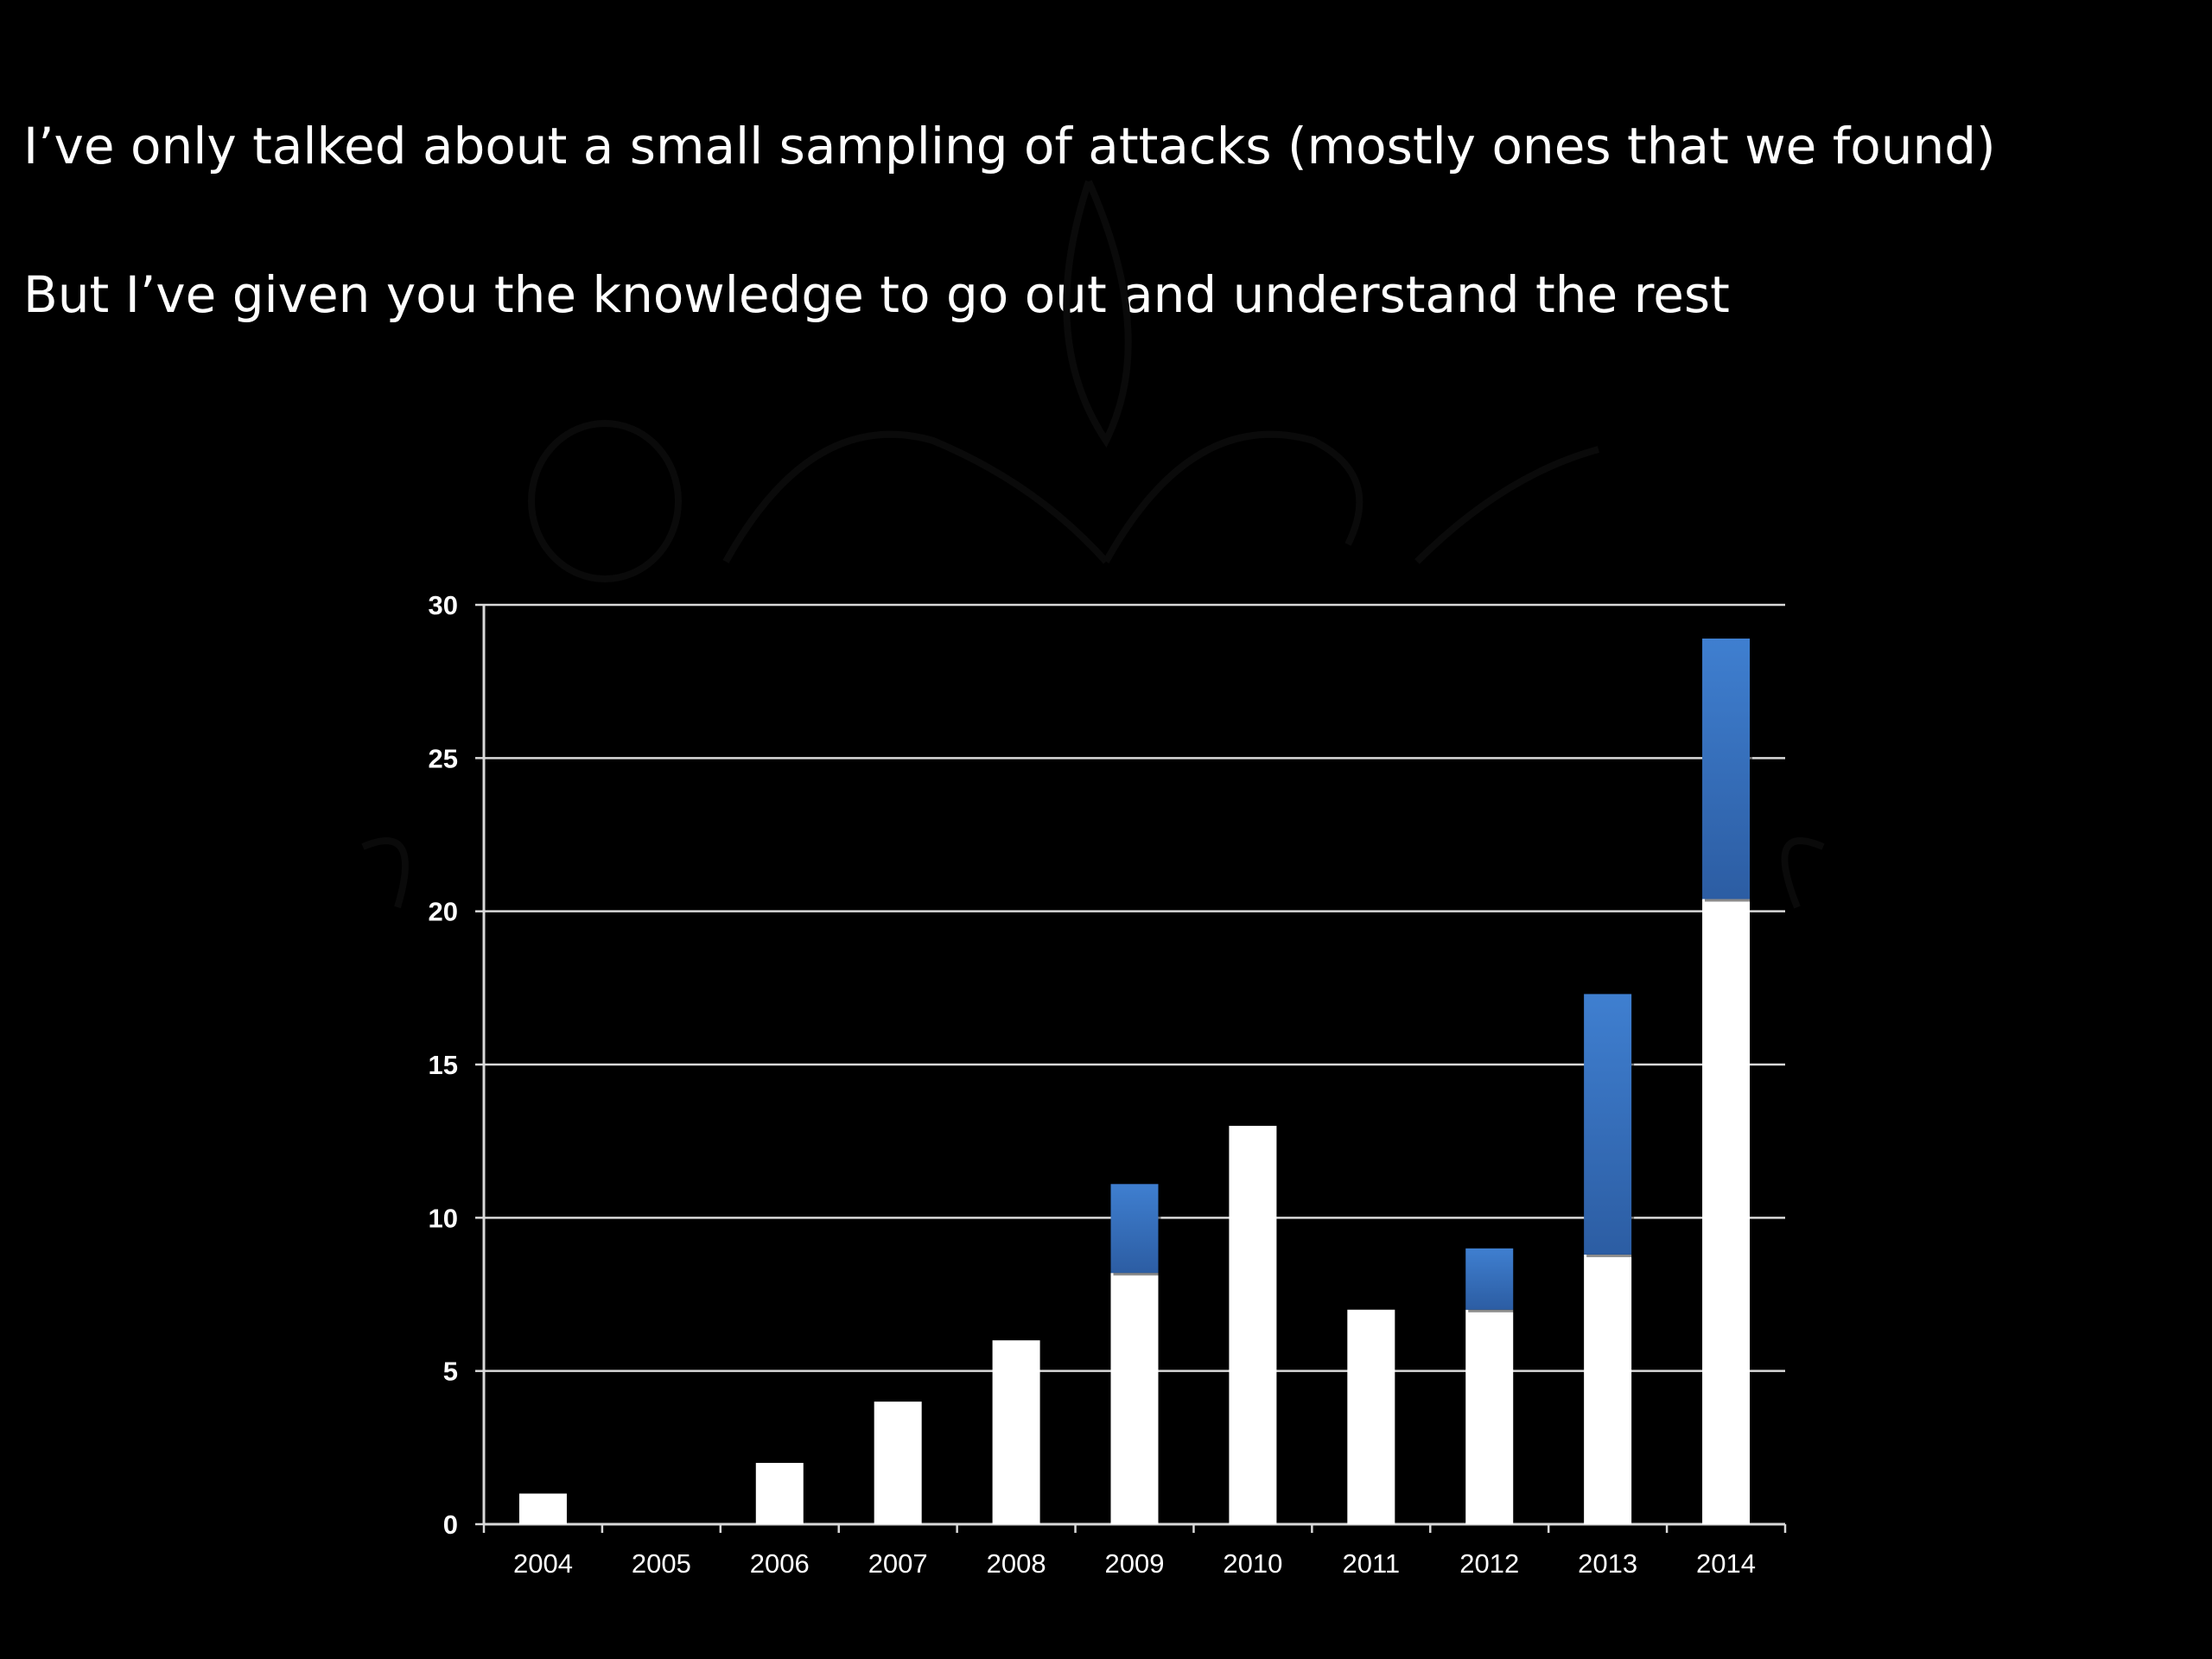  Describe the element at coordinates (1134, 1229) in the screenshot. I see `bar-overlay-2009` at that location.